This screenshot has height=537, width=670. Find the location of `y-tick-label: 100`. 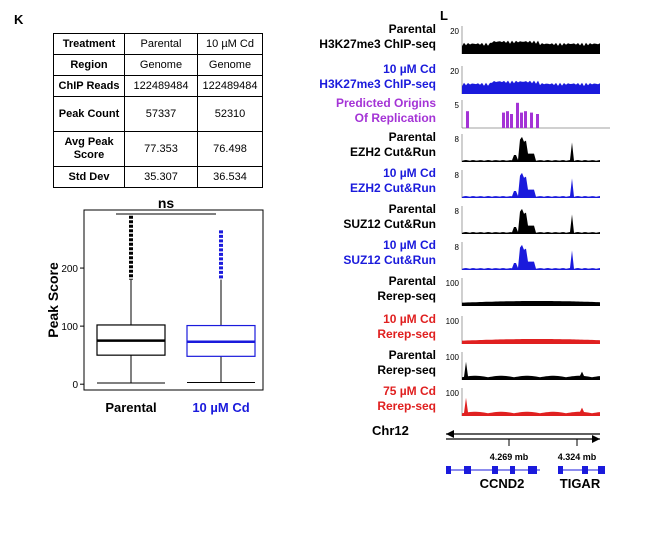

y-tick-label: 100 is located at coordinates (69, 327).